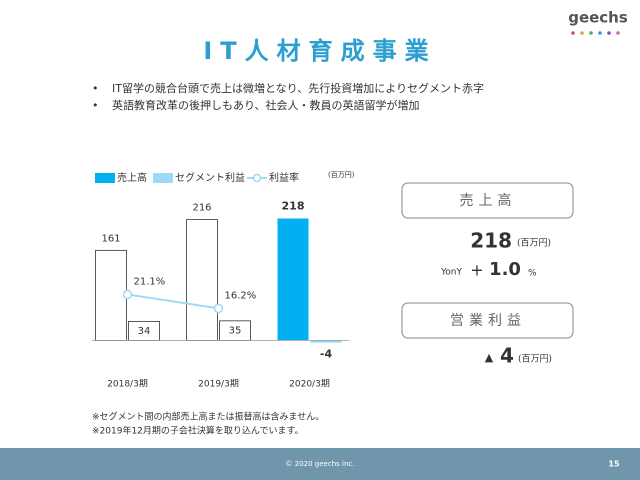  I want to click on kpi-unit: %, so click(532, 274).